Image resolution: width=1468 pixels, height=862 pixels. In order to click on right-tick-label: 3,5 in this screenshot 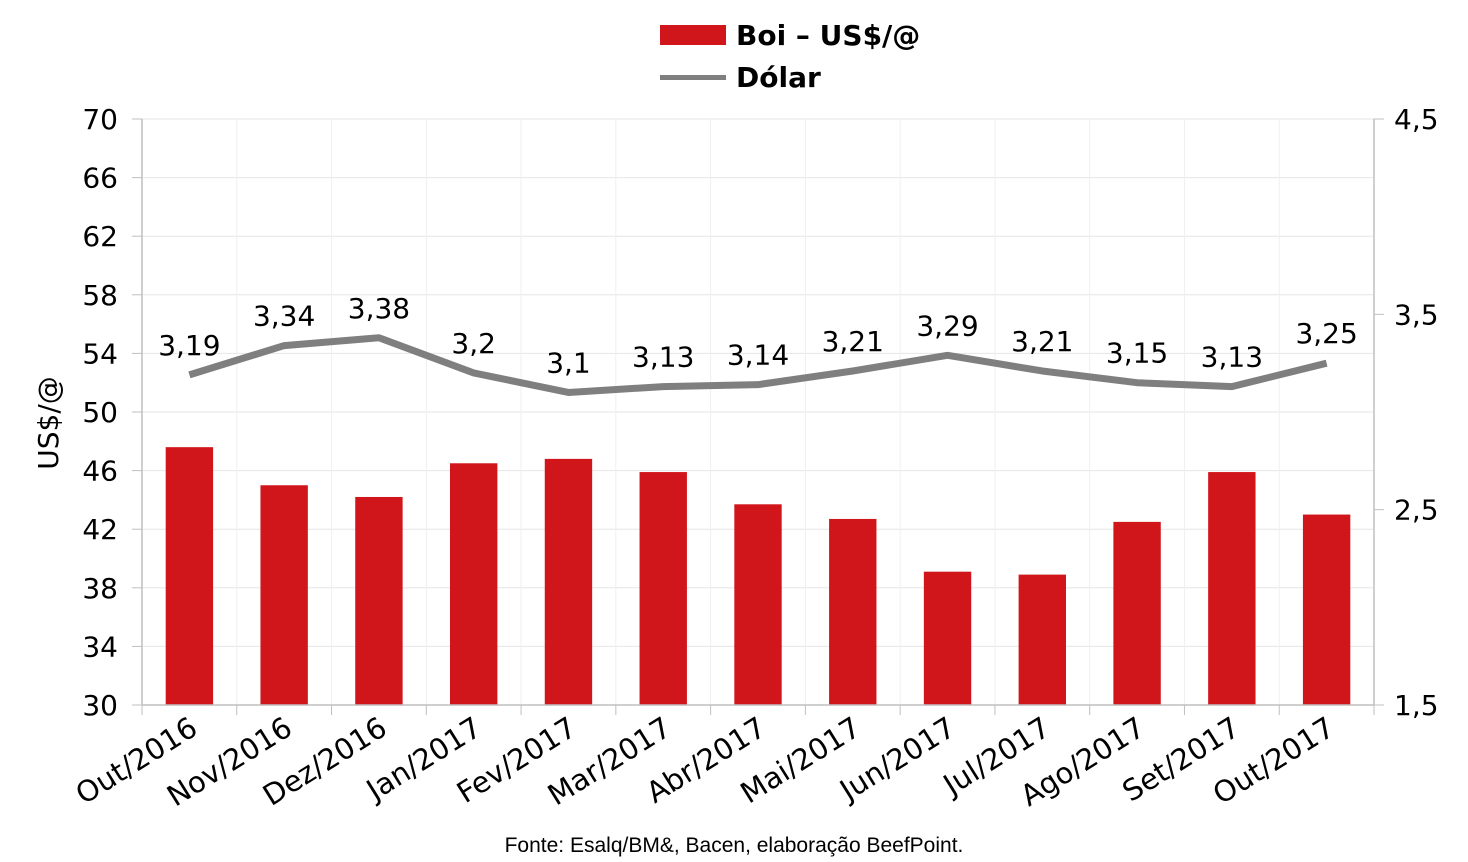, I will do `click(1416, 314)`.